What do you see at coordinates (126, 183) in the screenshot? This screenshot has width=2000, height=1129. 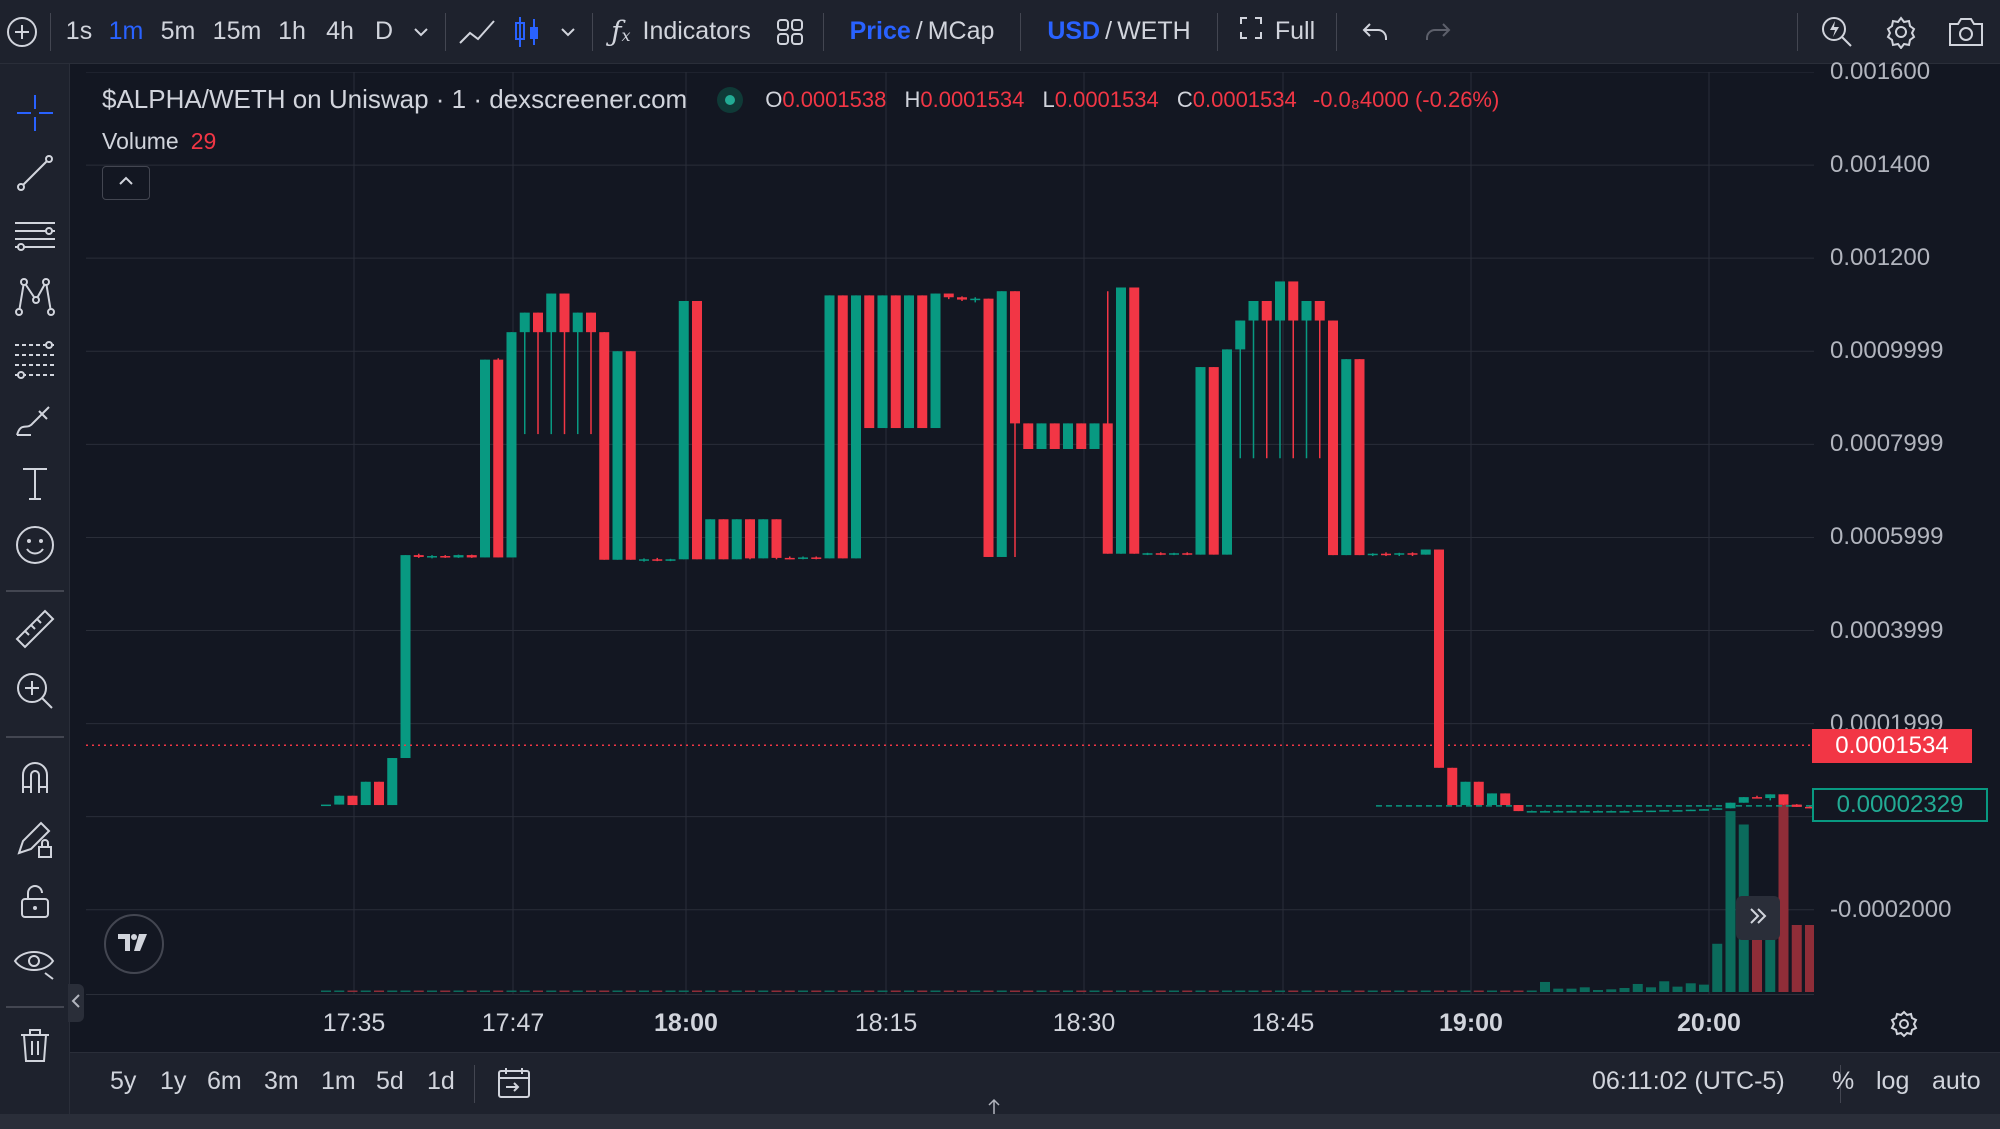 I see `collapse-legend-button` at bounding box center [126, 183].